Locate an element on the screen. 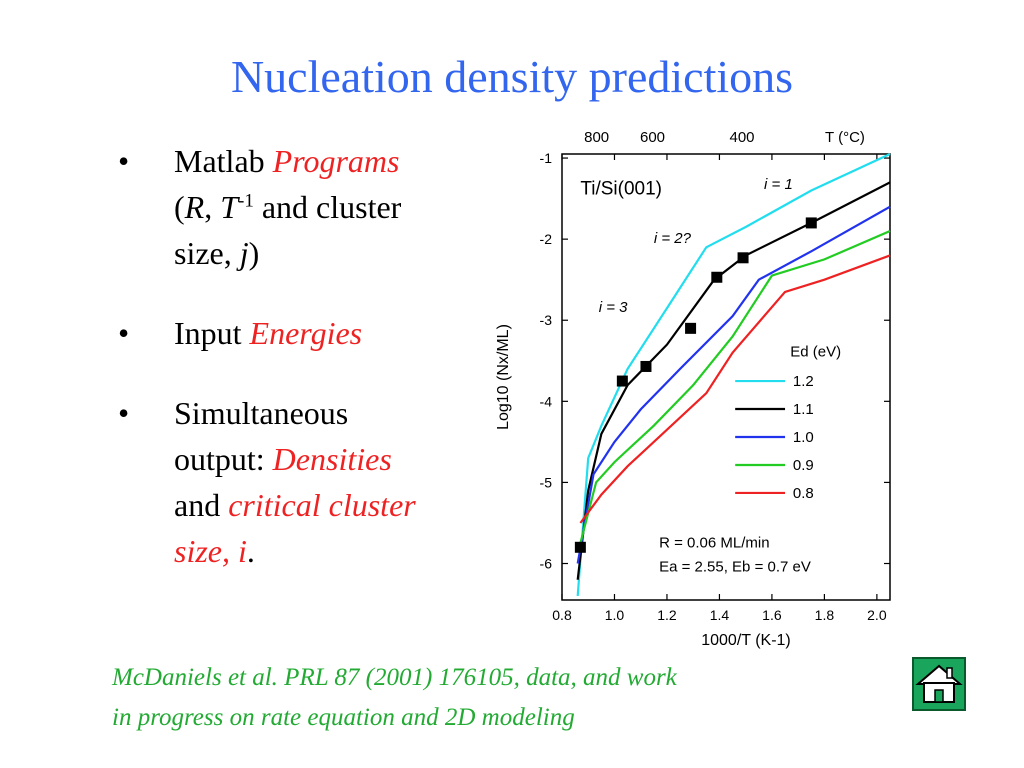 The image size is (1024, 768). x-tick-label: 0.8 is located at coordinates (562, 615).